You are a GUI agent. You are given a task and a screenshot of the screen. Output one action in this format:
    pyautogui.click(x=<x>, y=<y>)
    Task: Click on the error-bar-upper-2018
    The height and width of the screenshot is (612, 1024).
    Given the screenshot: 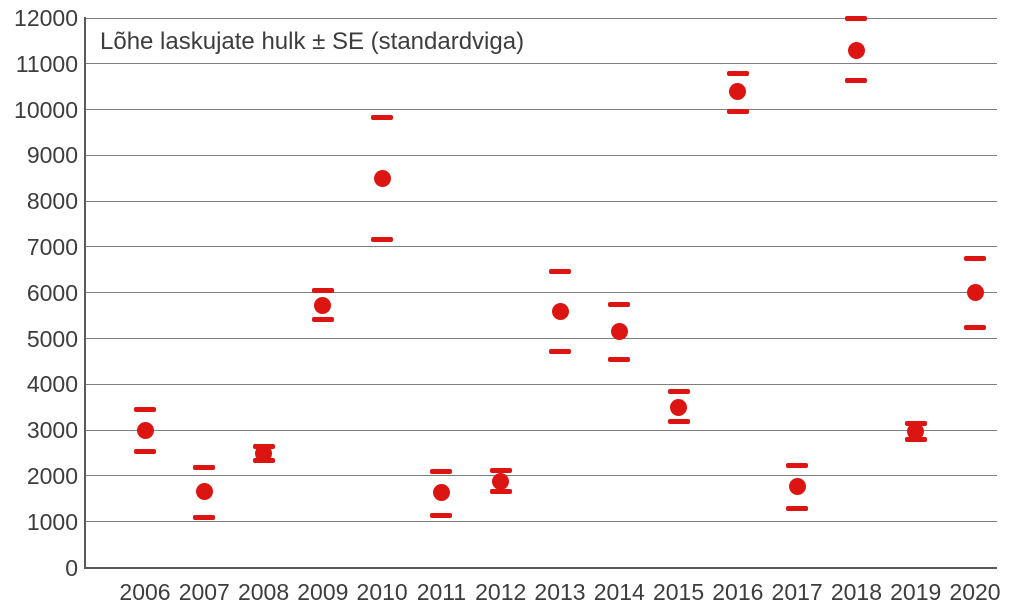 What is the action you would take?
    pyautogui.click(x=856, y=18)
    